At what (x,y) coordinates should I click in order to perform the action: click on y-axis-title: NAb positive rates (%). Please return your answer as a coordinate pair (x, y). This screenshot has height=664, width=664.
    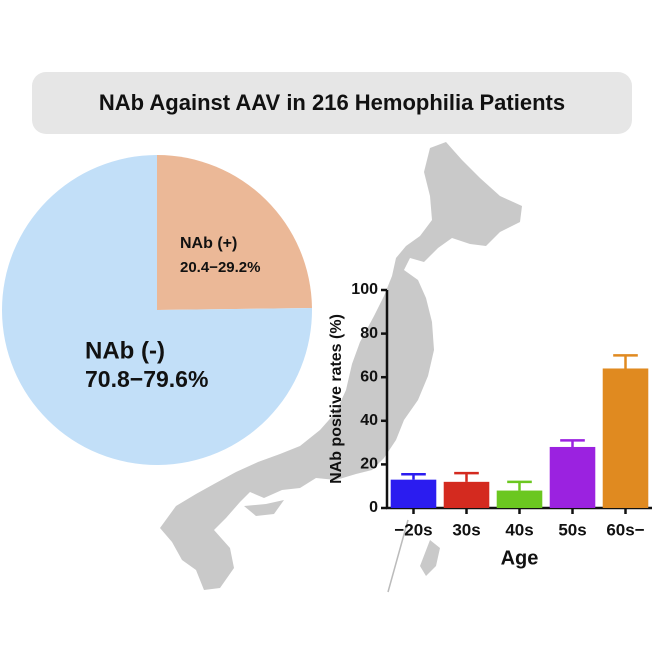
    Looking at the image, I should click on (336, 399).